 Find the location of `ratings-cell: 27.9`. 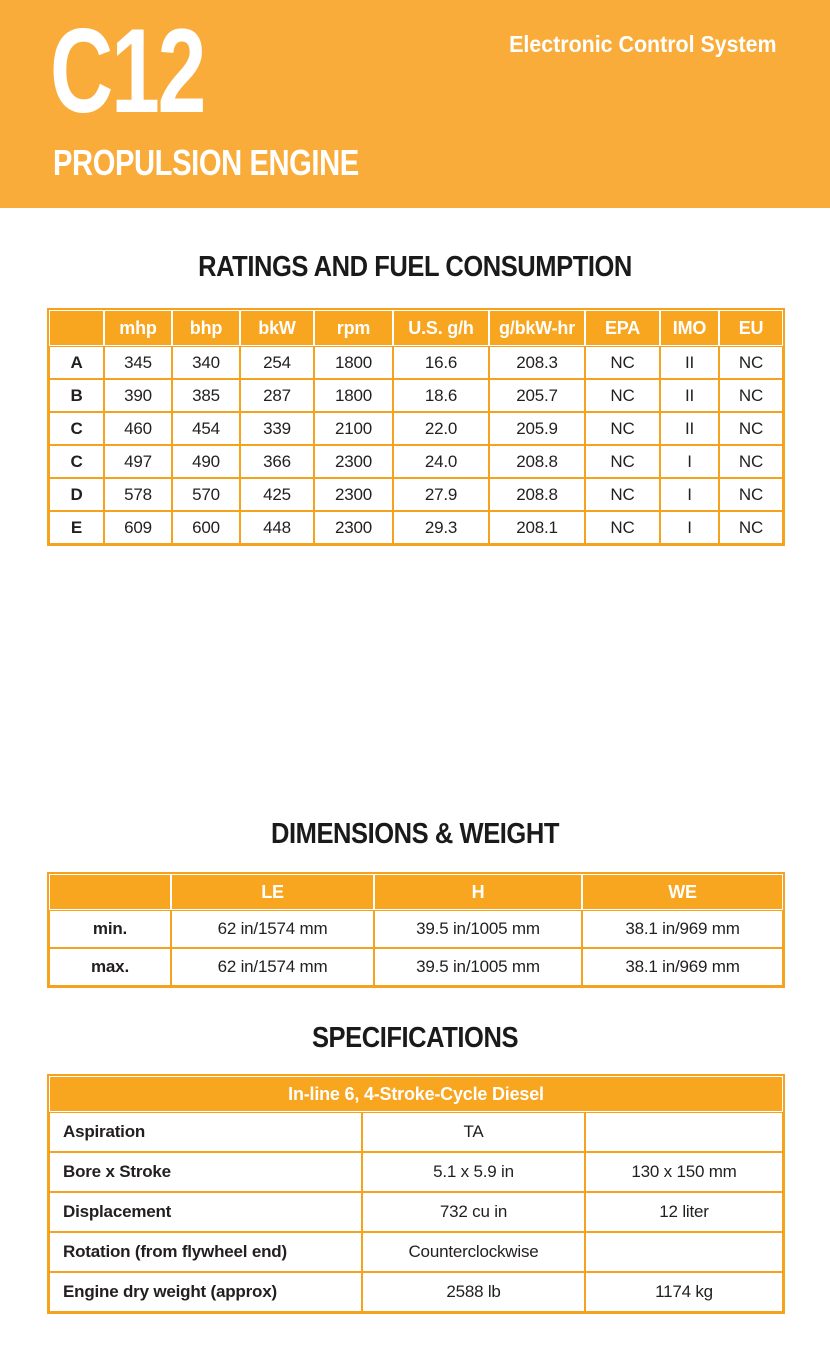

ratings-cell: 27.9 is located at coordinates (441, 494).